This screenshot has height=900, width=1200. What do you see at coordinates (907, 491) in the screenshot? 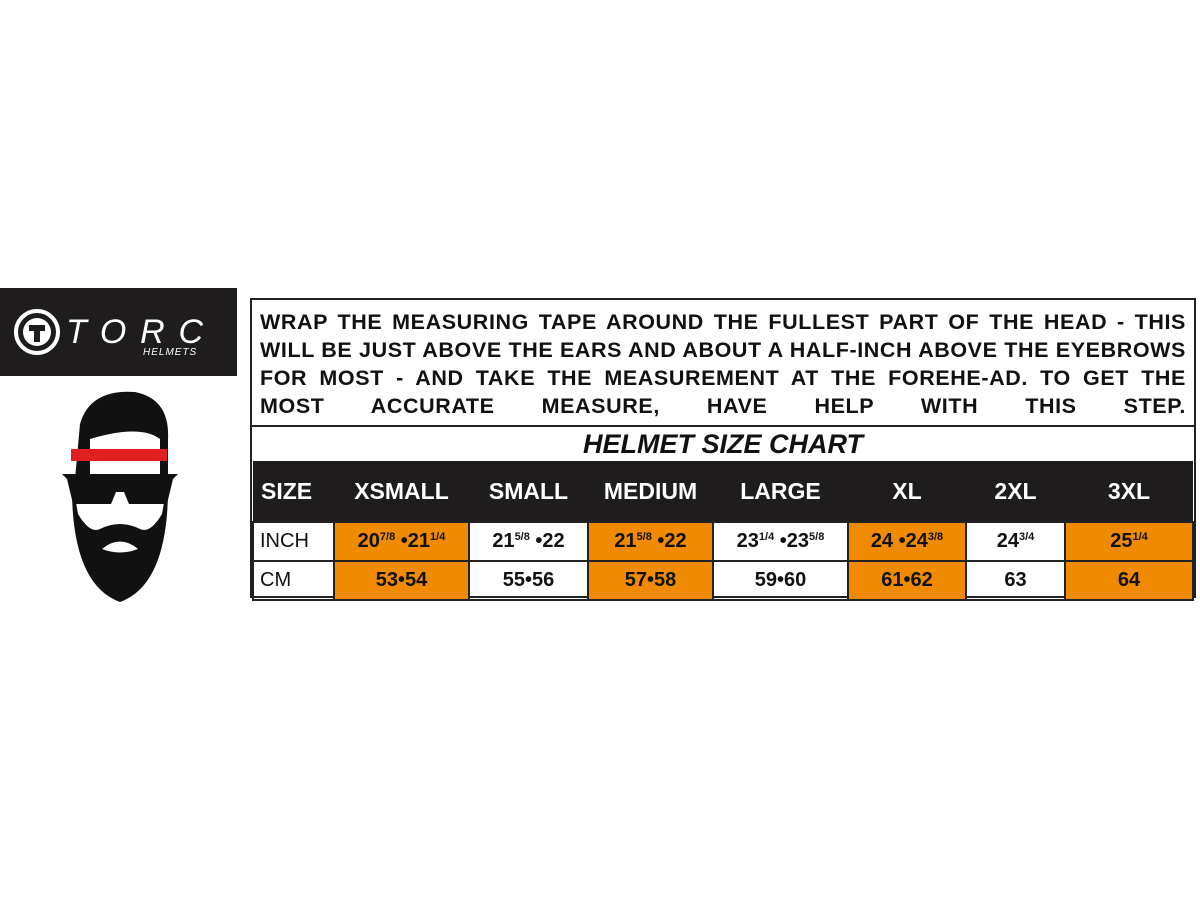
I see `header-xl: XL` at bounding box center [907, 491].